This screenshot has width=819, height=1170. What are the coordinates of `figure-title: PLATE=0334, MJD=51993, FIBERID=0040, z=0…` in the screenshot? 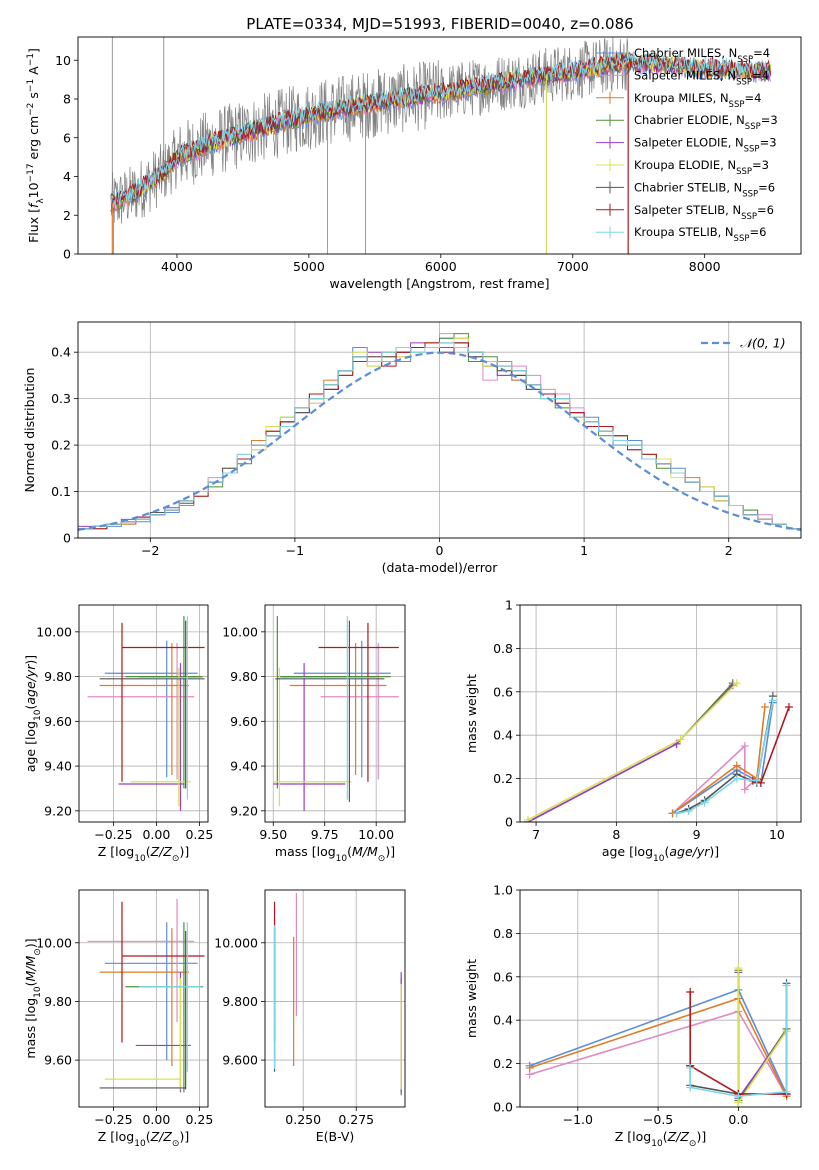 It's located at (439, 24).